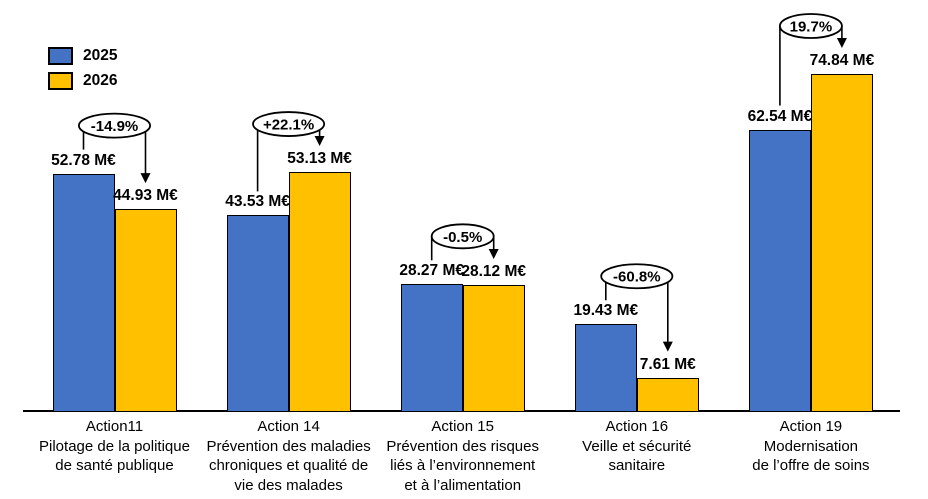 The height and width of the screenshot is (499, 928). What do you see at coordinates (319, 159) in the screenshot?
I see `value-label-2026-group-2: 53.13 M€` at bounding box center [319, 159].